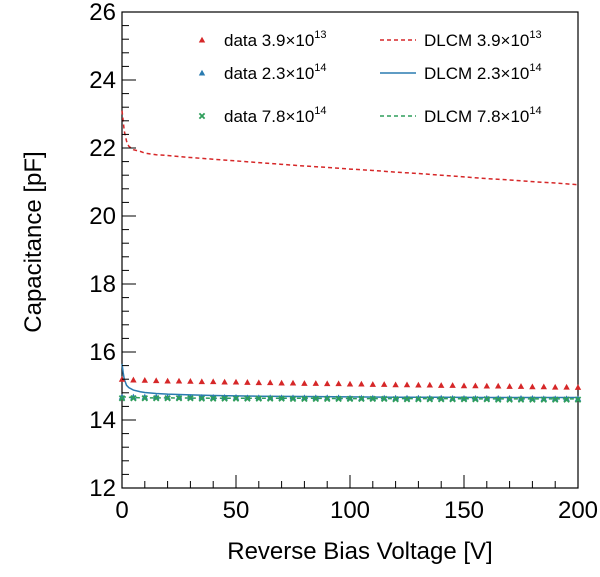 This screenshot has height=577, width=600. Describe the element at coordinates (102, 13) in the screenshot. I see `y-tick-label: 26` at that location.